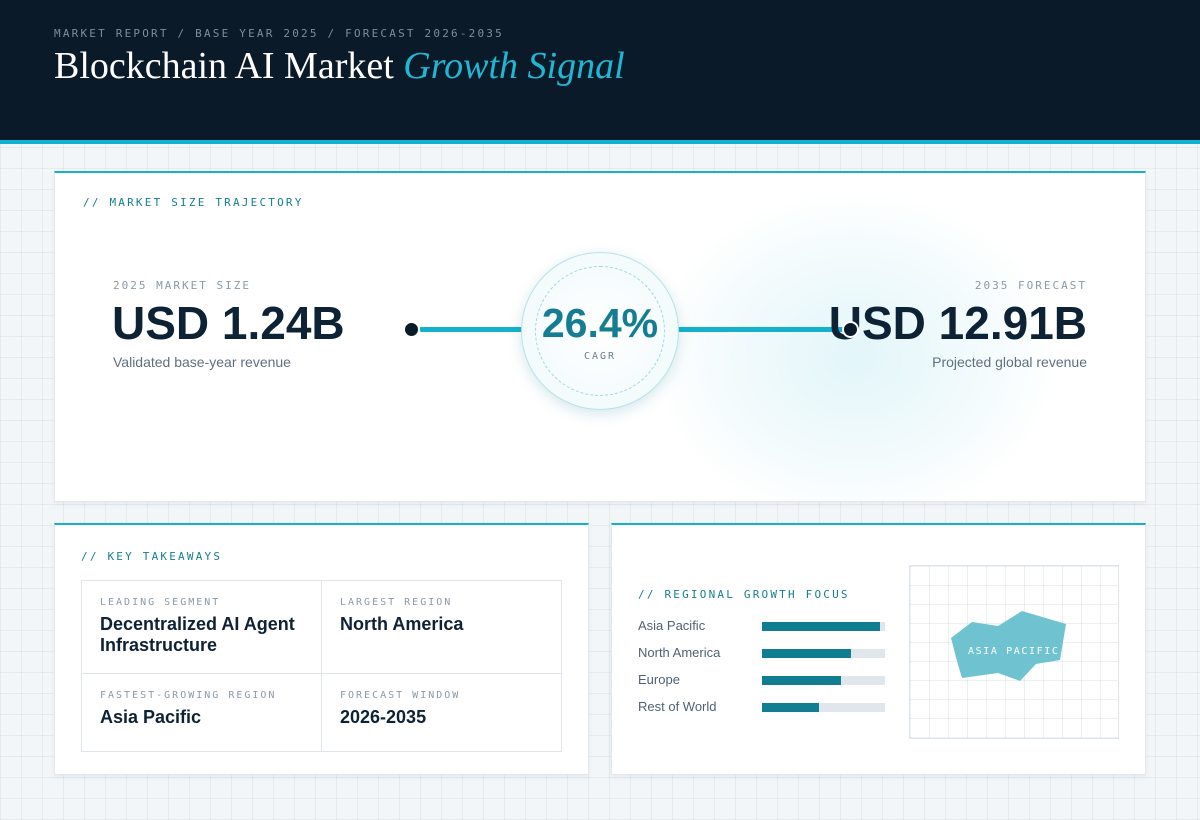  I want to click on title-accent: Growth Signal, so click(514, 66).